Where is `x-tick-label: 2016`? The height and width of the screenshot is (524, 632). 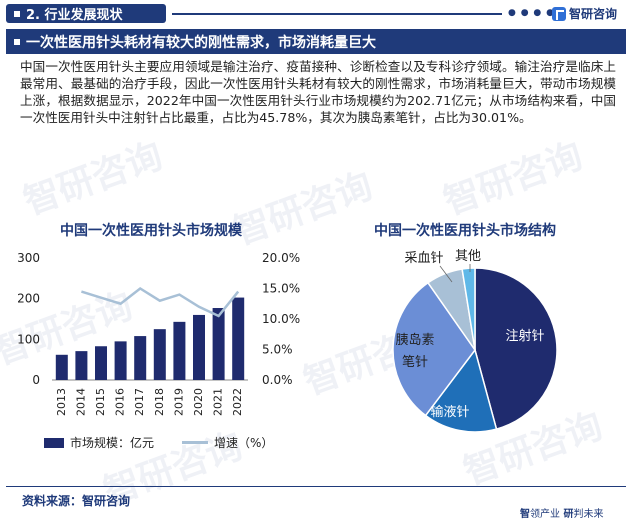 x-tick-label: 2016 is located at coordinates (120, 402).